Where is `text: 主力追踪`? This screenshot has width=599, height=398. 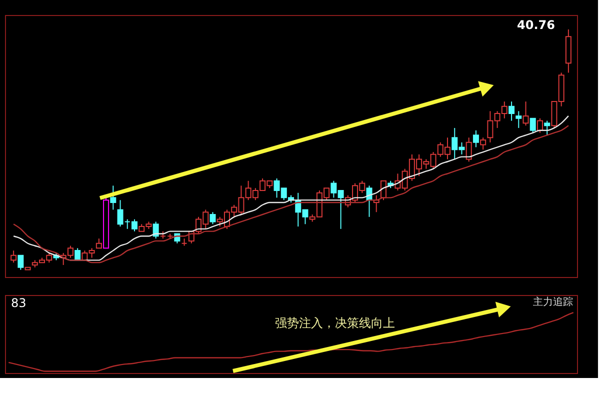
text: 主力追踪 is located at coordinates (553, 302).